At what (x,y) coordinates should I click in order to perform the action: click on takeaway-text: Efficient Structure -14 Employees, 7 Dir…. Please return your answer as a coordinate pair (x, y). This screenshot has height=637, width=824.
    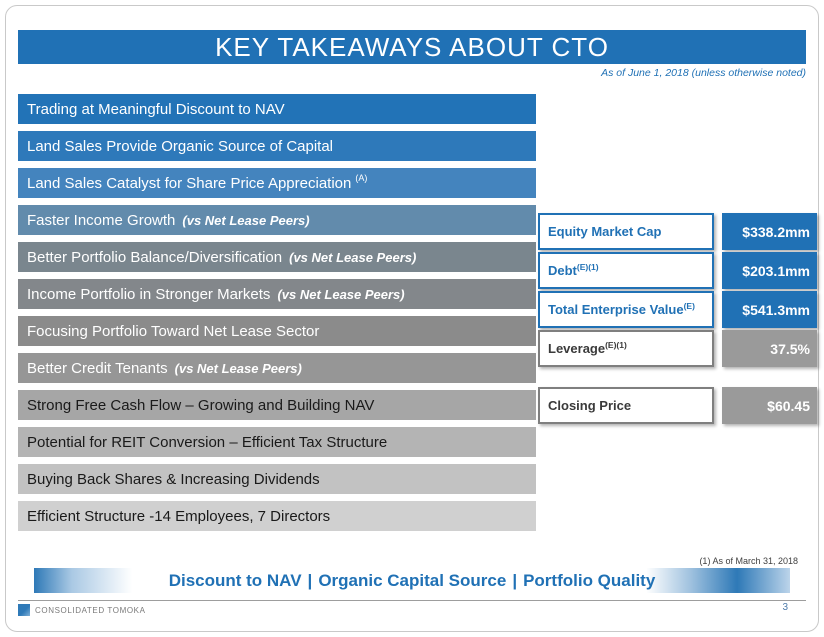
    Looking at the image, I should click on (179, 516).